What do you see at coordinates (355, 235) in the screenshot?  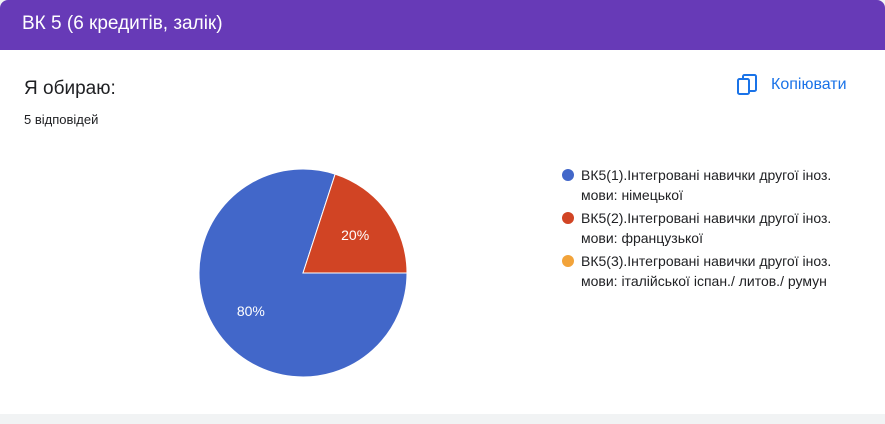 I see `pie-slice-label-2: 20%` at bounding box center [355, 235].